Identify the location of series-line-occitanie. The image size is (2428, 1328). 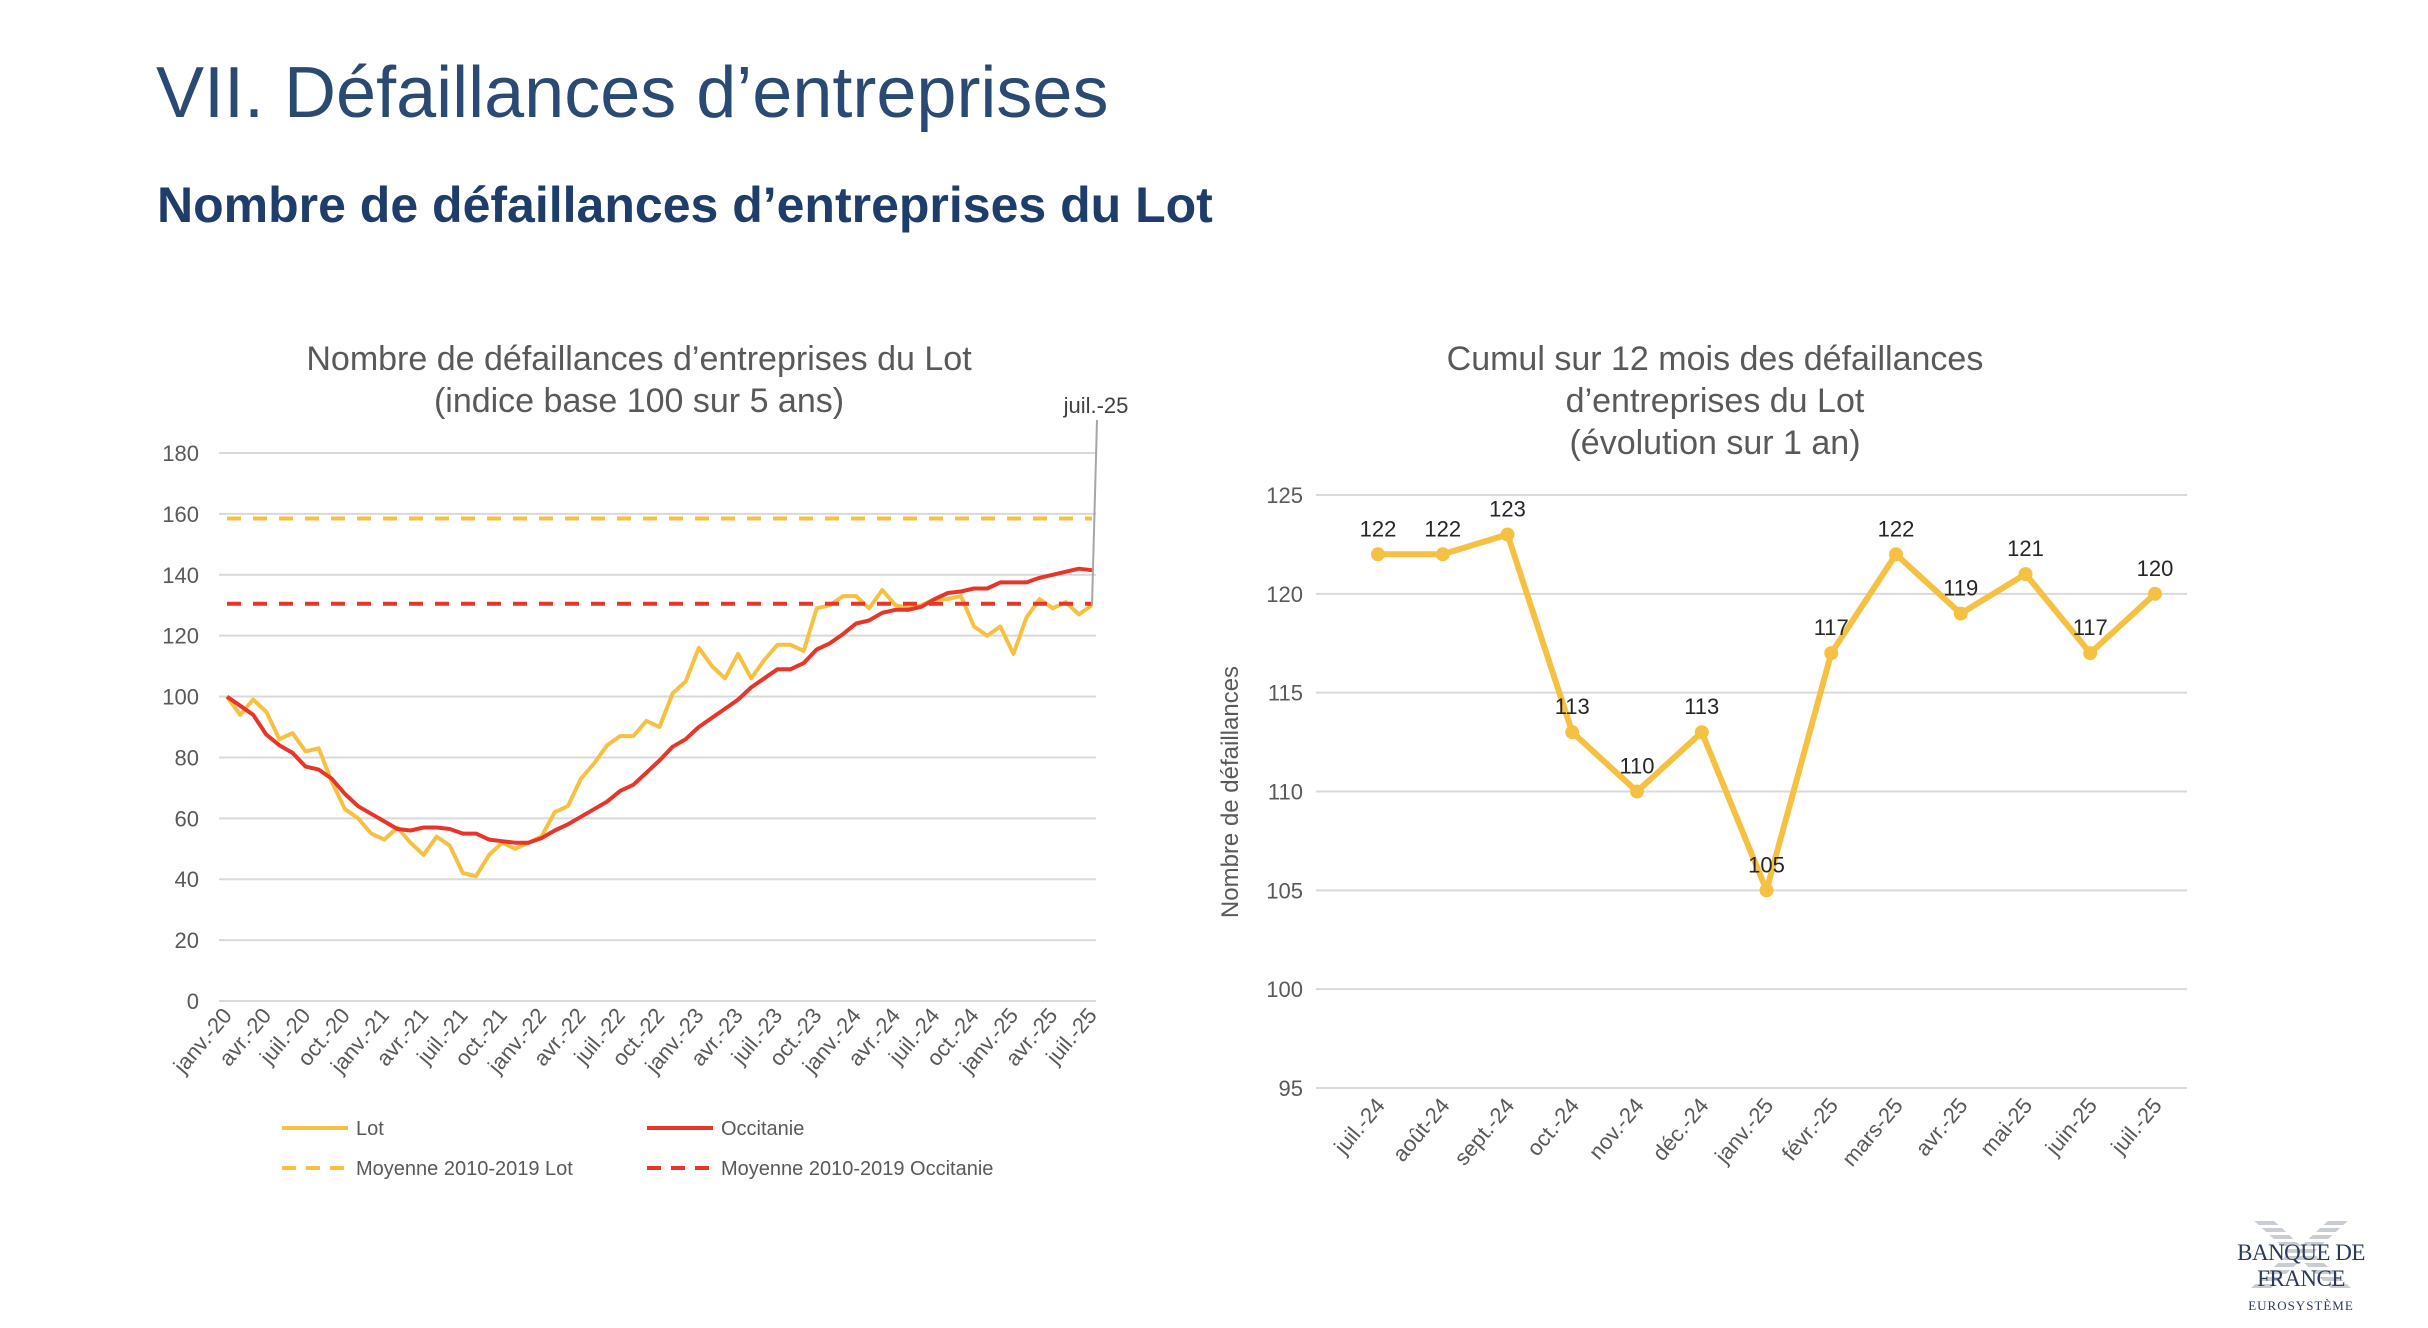
(659, 705).